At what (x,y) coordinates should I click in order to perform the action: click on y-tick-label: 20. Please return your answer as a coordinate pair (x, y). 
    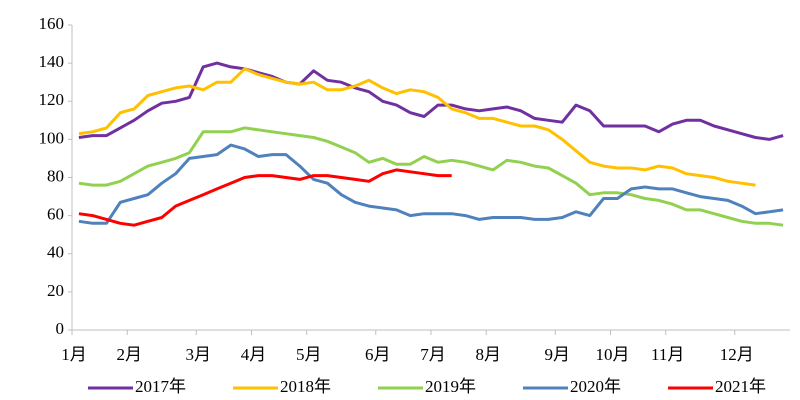
    Looking at the image, I should click on (55, 290).